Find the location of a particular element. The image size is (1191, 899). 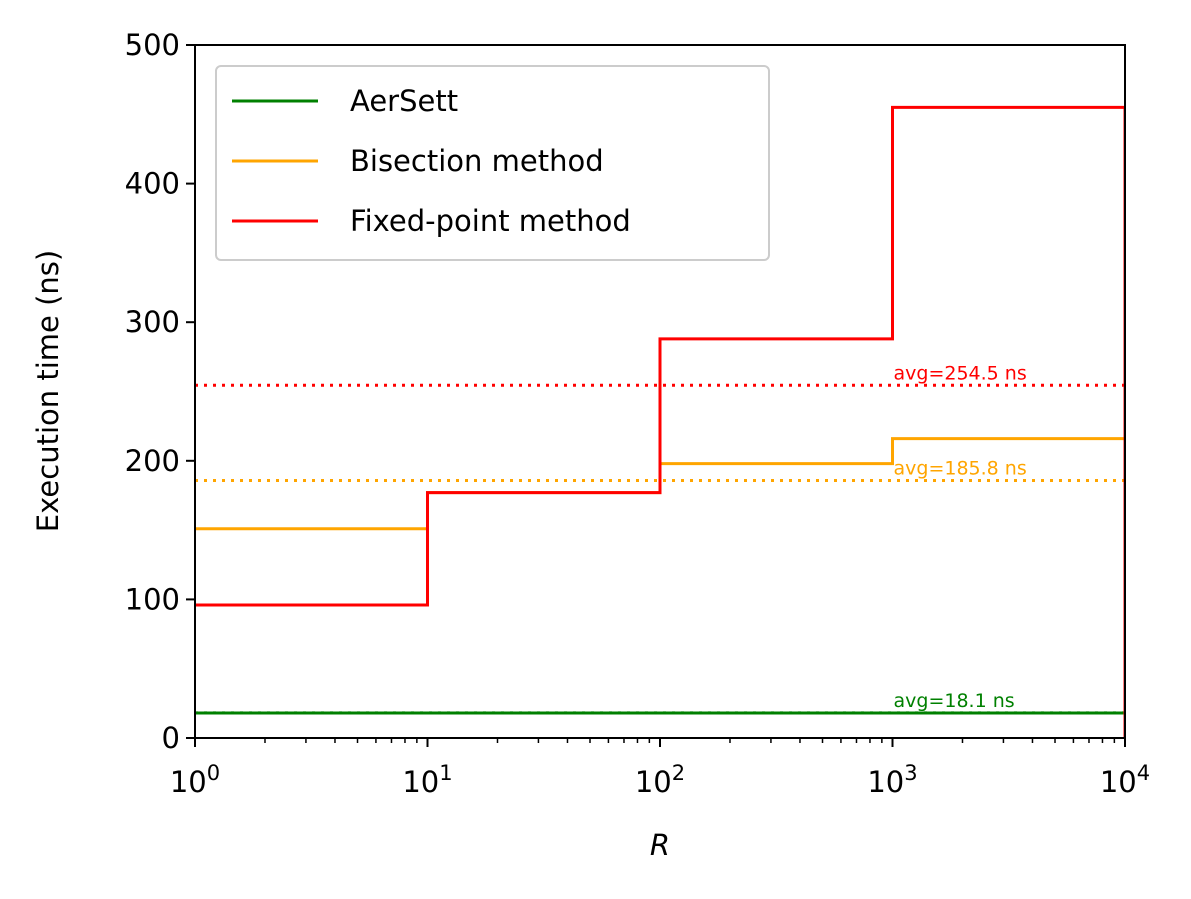

y-tick-label: 300 is located at coordinates (152, 322).